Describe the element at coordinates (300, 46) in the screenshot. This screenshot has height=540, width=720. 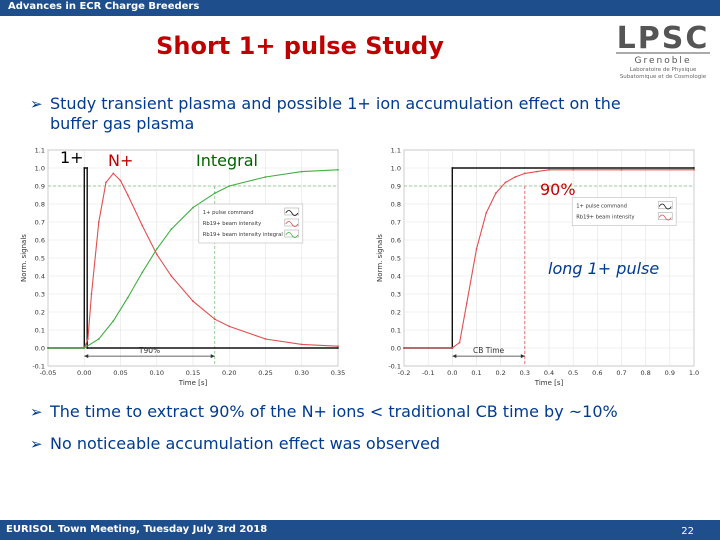
I see `slide-title: Short 1+ pulse Study` at that location.